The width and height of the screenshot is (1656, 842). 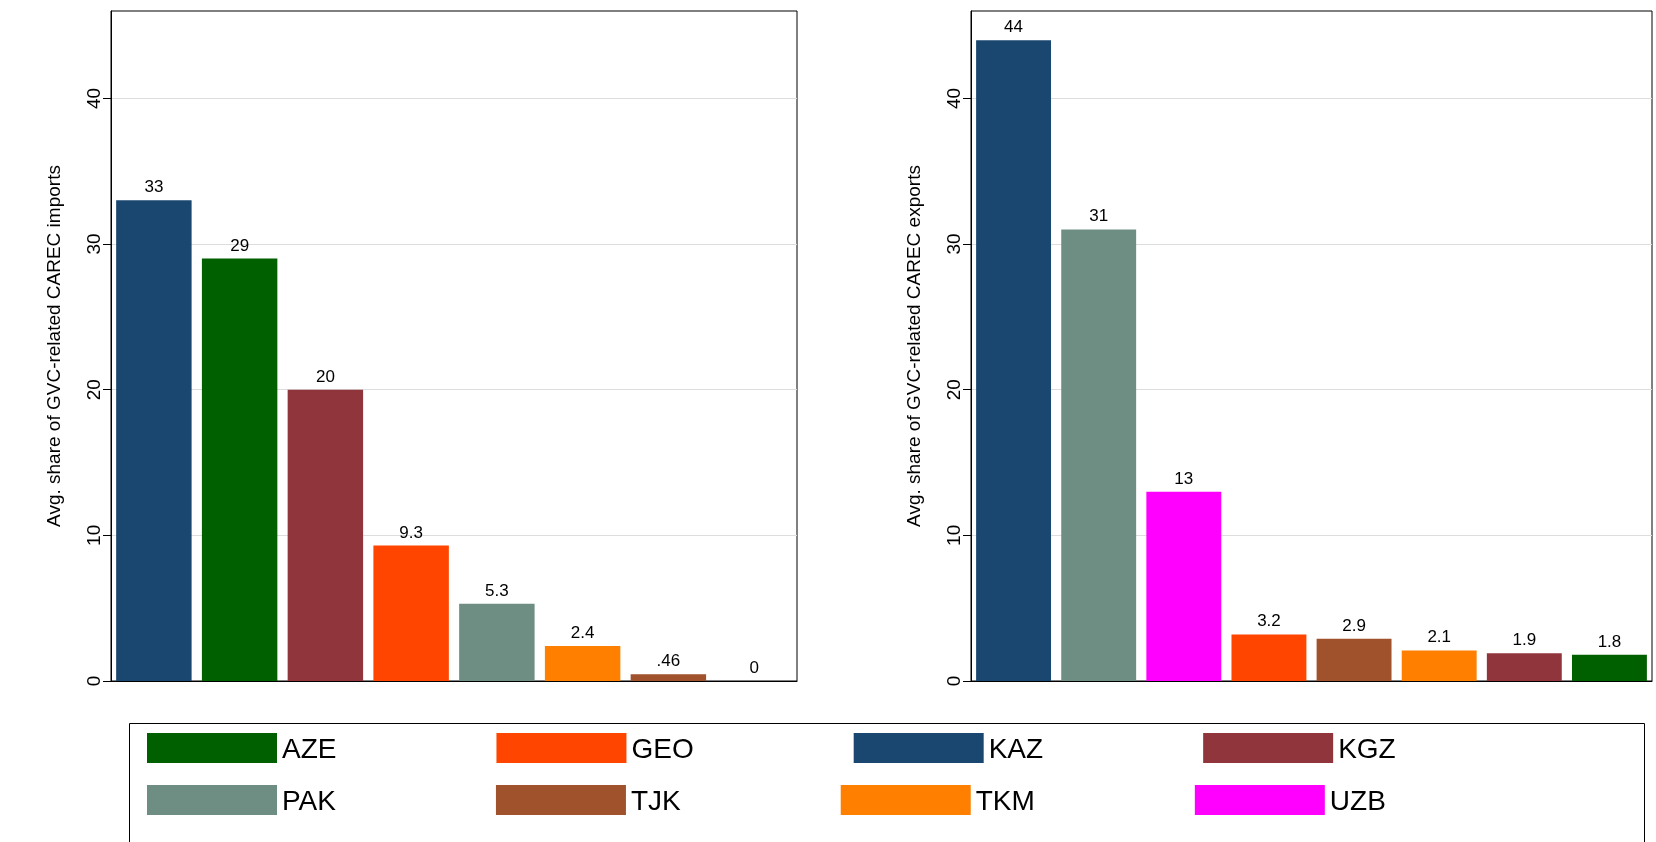 I want to click on legend-label: KAZ, so click(x=1016, y=748).